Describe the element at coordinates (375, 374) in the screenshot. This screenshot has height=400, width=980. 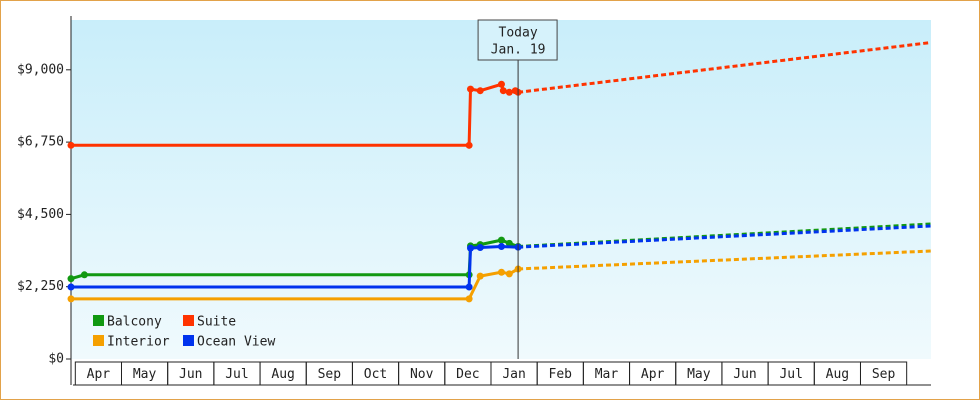
I see `x-tick-label: Oct` at that location.